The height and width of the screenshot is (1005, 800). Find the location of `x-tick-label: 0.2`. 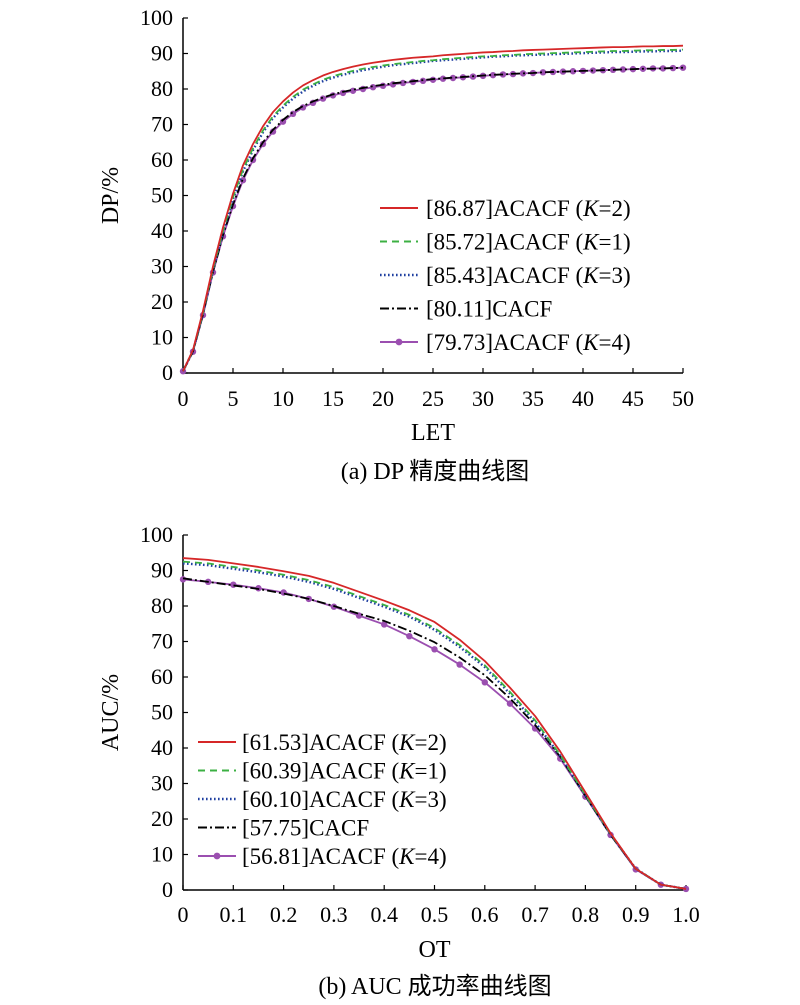

x-tick-label: 0.2 is located at coordinates (284, 914).